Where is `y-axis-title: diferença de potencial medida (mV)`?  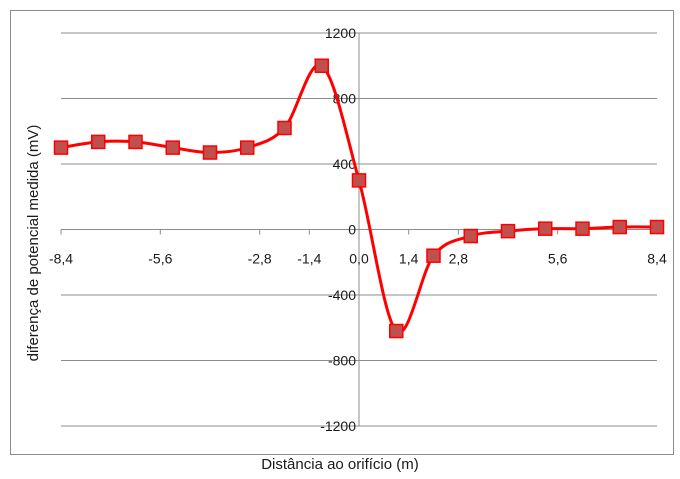 y-axis-title: diferença de potencial medida (mV) is located at coordinates (33, 243).